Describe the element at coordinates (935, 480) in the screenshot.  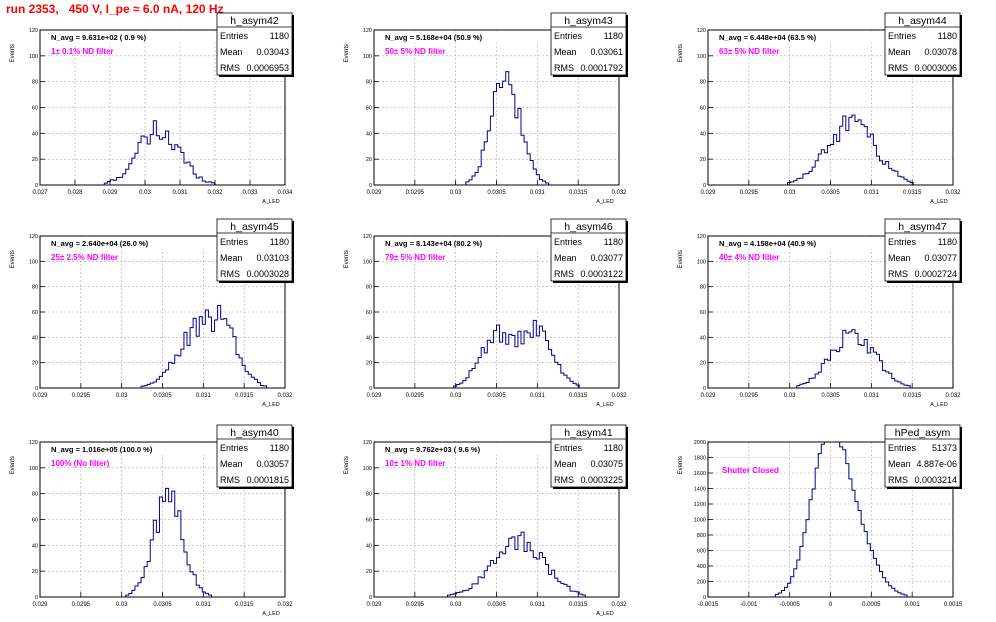
I see `stats-rms-value: 0.0003214` at that location.